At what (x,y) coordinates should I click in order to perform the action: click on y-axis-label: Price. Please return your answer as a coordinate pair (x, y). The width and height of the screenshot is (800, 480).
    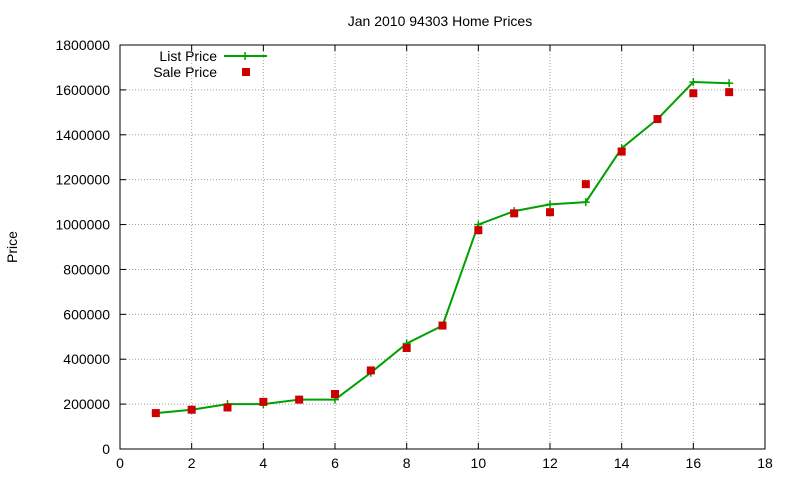
    Looking at the image, I should click on (12, 247).